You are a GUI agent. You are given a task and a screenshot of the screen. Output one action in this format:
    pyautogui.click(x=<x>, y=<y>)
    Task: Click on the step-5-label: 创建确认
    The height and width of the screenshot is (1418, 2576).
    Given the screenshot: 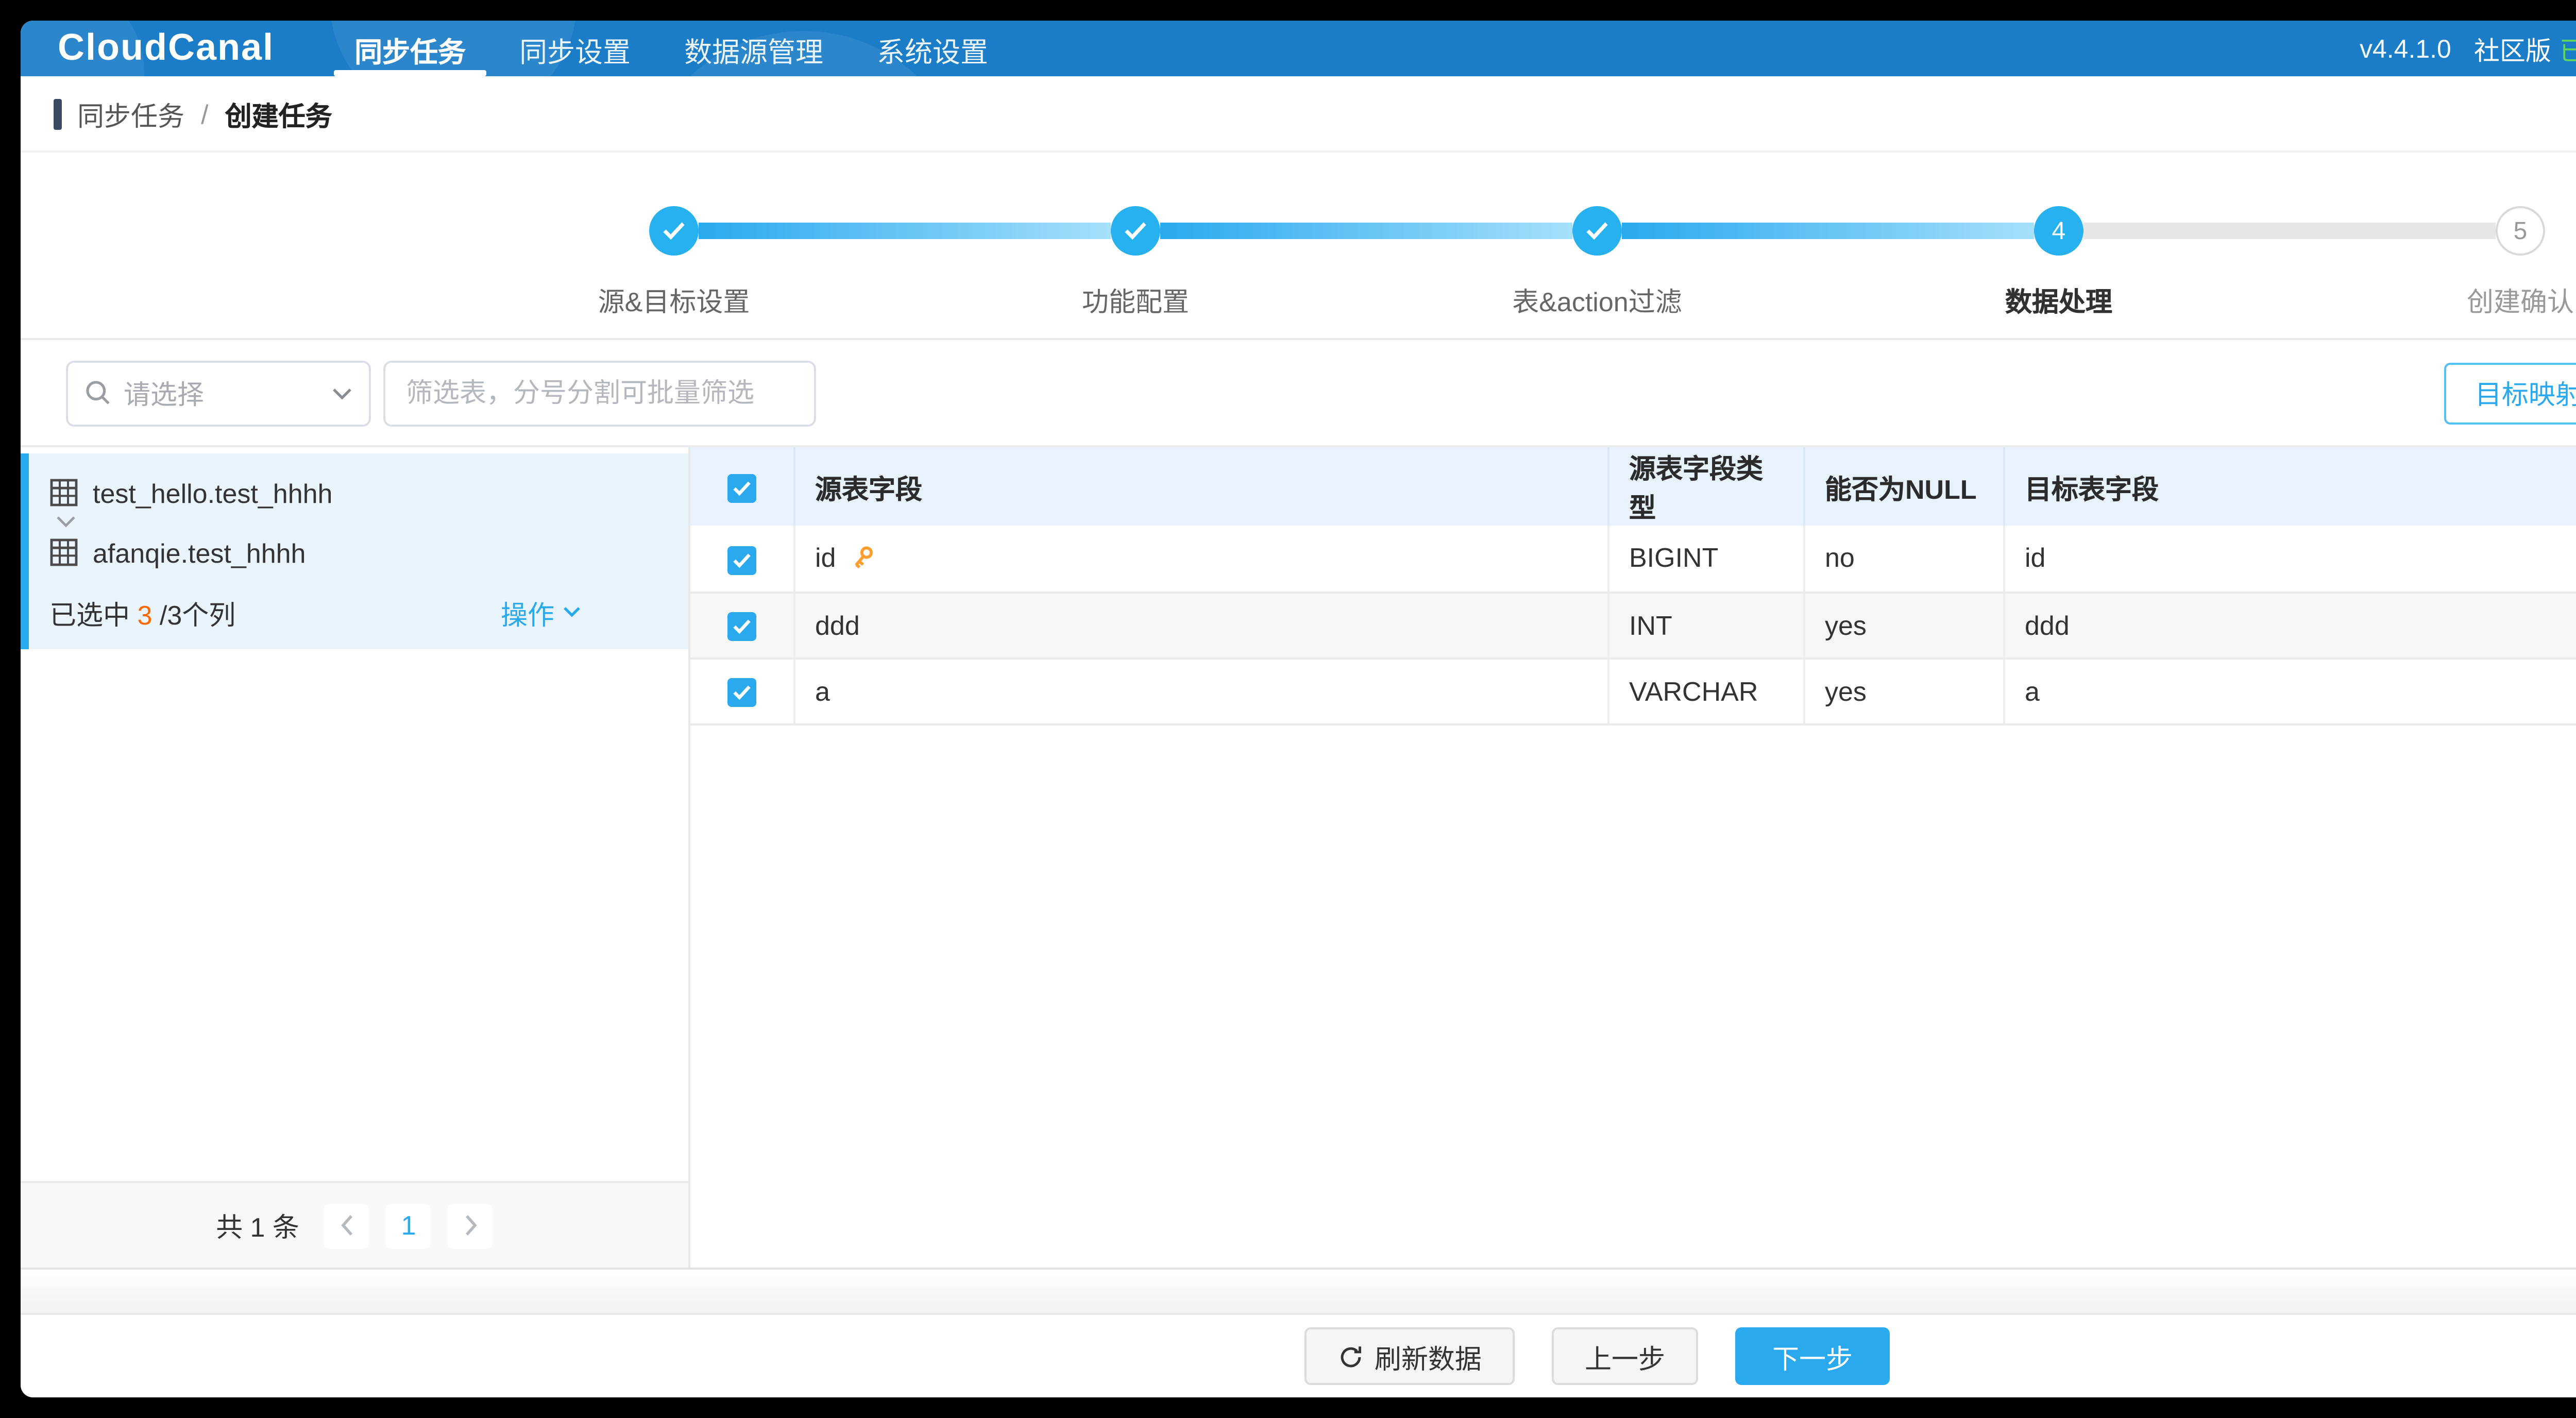 What is the action you would take?
    pyautogui.click(x=2520, y=301)
    